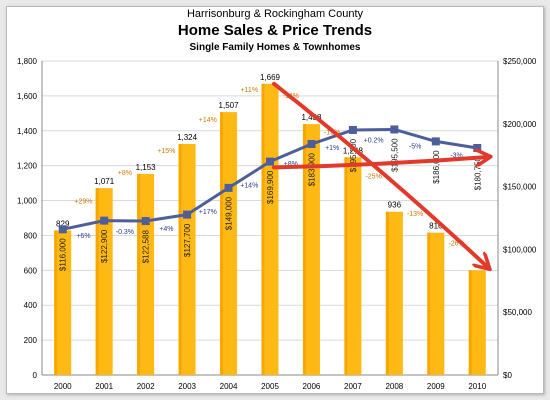  I want to click on y-left-tick-label: 1,800, so click(27, 61).